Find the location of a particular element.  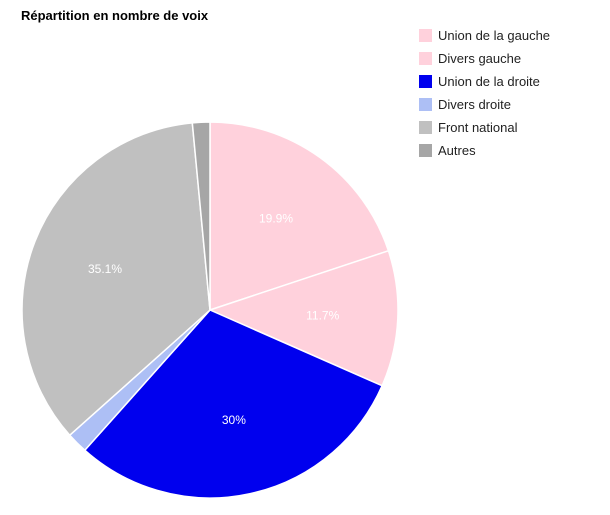

chart-title: Répartition en nombre de voix is located at coordinates (115, 15).